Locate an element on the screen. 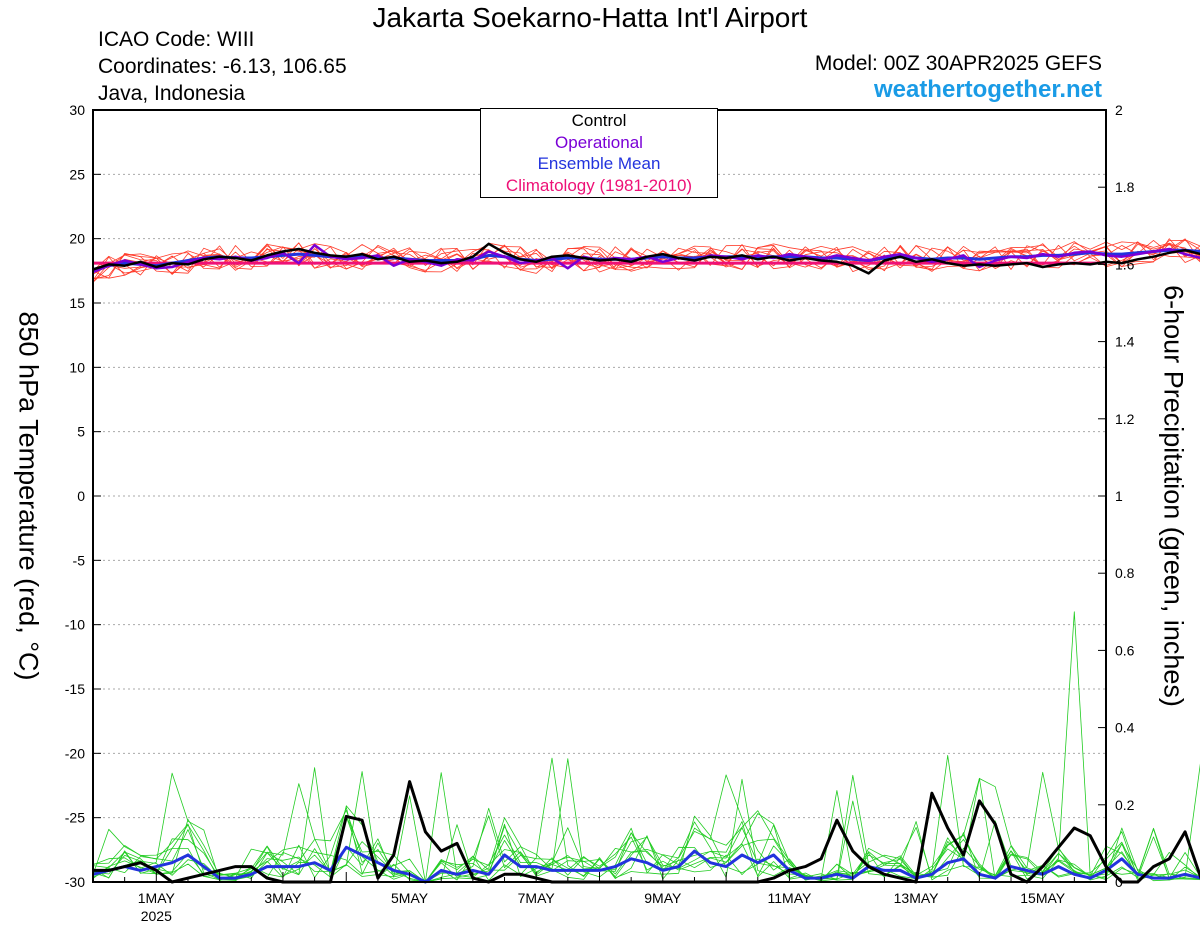  icao-code: ICAO Code: WIII is located at coordinates (176, 39).